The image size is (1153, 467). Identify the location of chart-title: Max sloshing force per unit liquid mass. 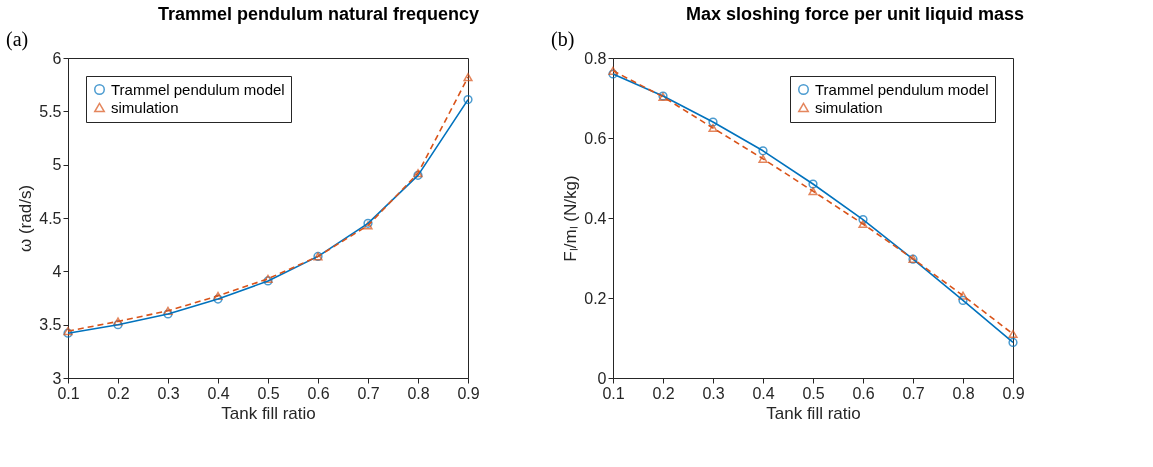
(855, 14).